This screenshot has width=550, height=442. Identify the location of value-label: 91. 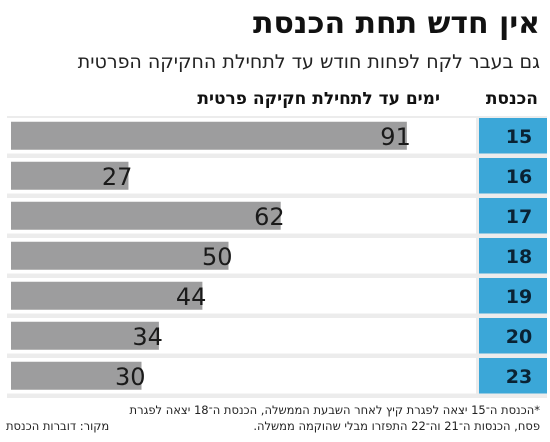
(395, 137).